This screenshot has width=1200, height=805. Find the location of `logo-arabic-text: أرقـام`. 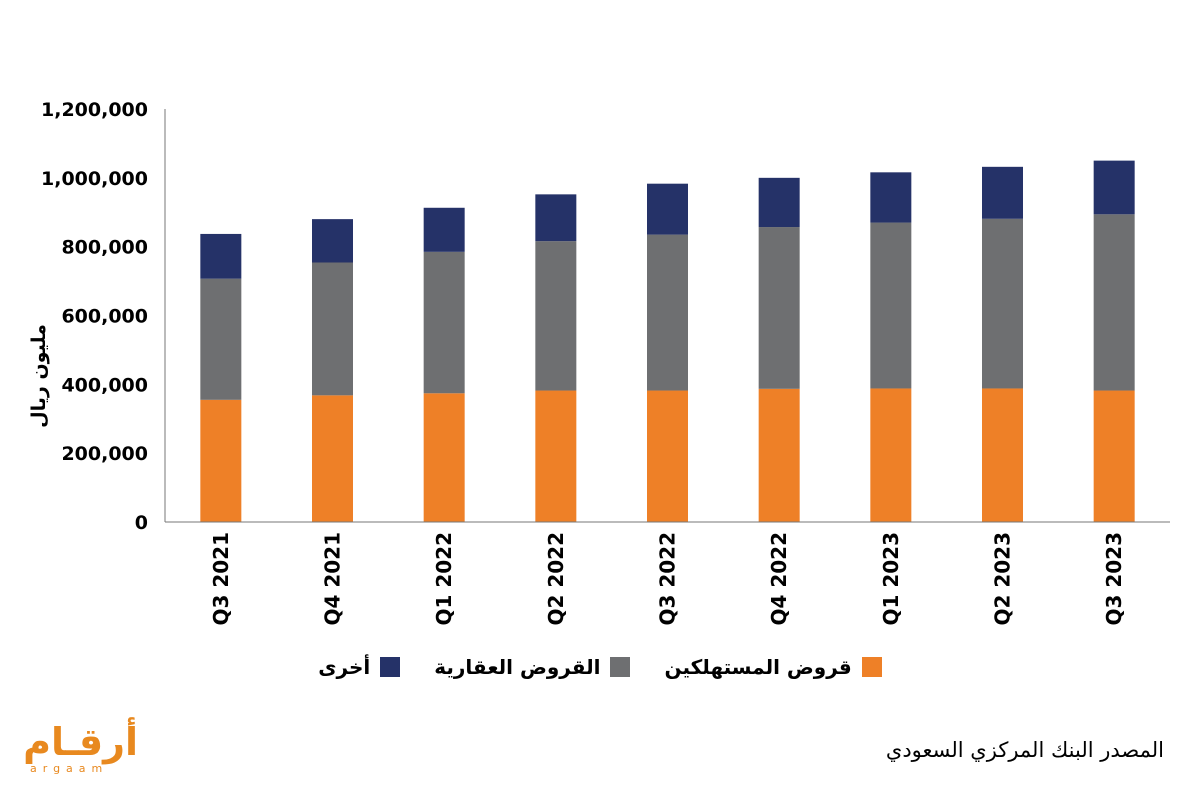

logo-arabic-text: أرقـام is located at coordinates (80, 742).